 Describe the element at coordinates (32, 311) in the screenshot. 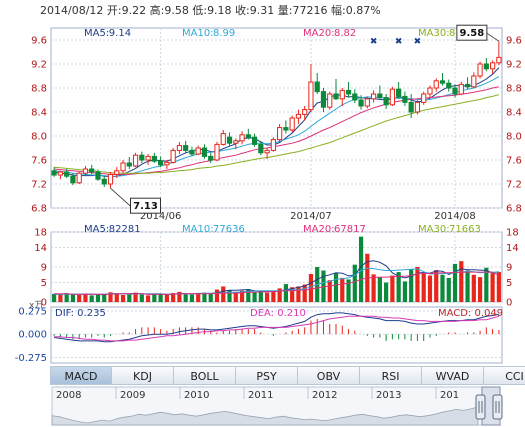

I see `macd-ytick: 0.275` at that location.